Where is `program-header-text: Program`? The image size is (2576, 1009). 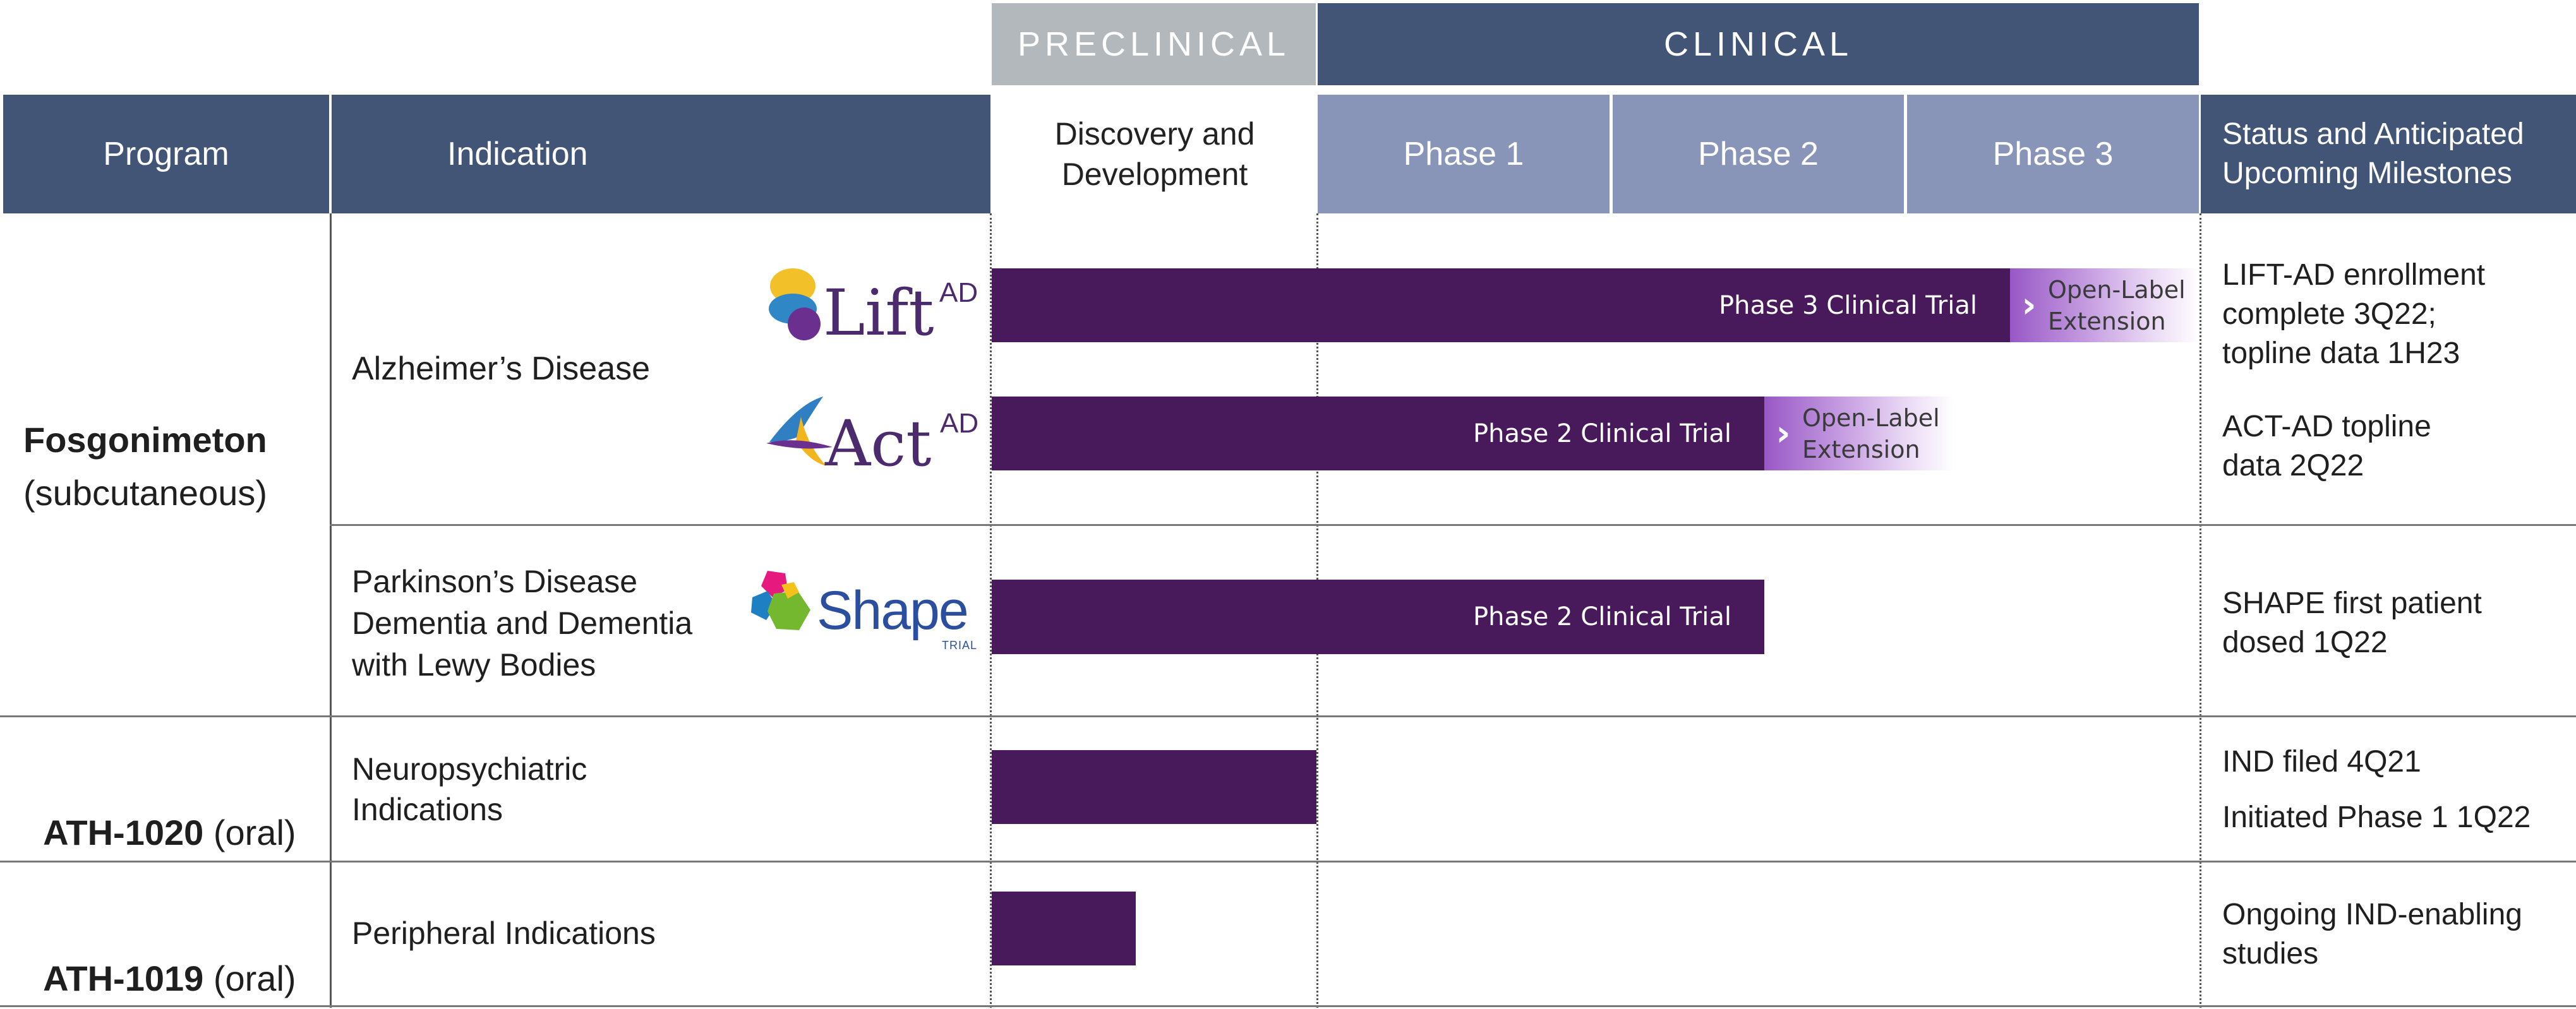
program-header-text: Program is located at coordinates (166, 154).